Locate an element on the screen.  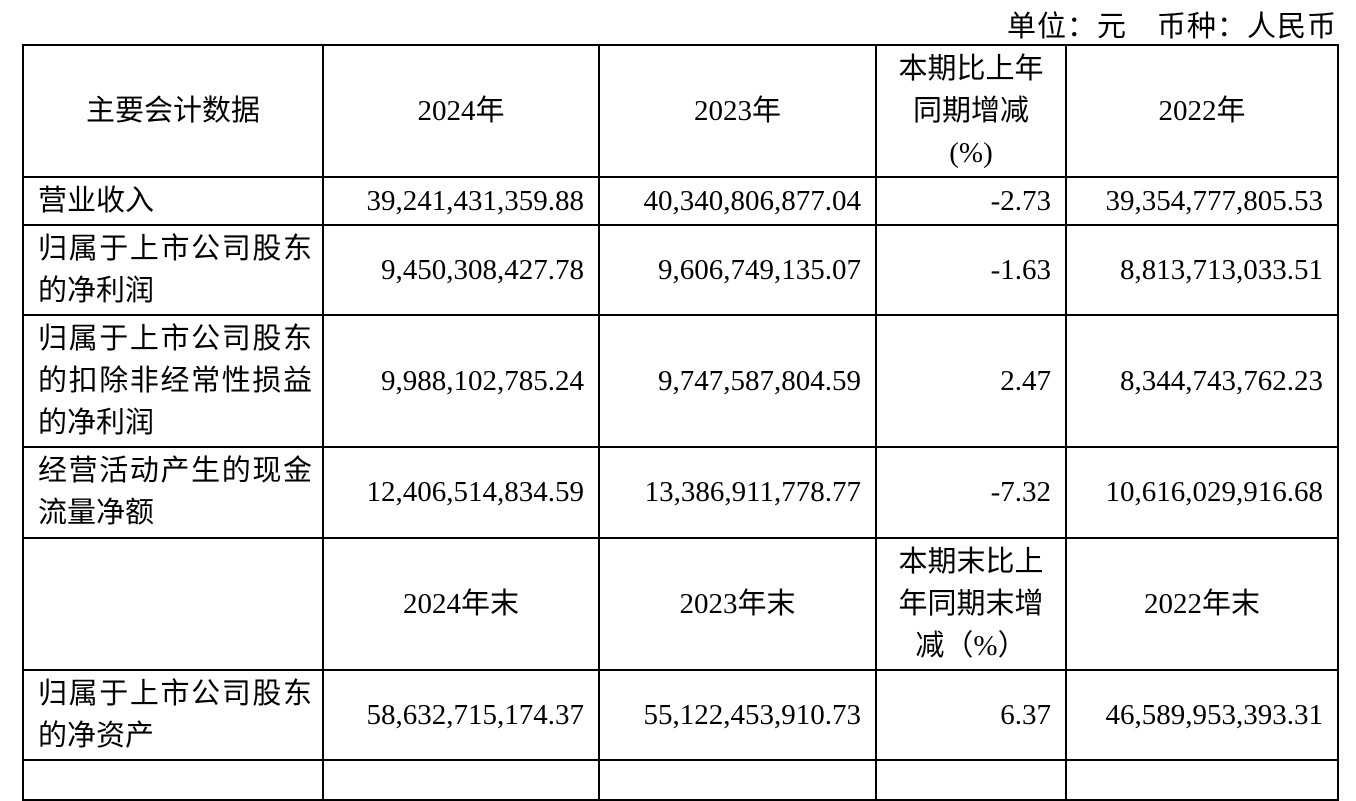
column-header: 2023年末 is located at coordinates (737, 603).